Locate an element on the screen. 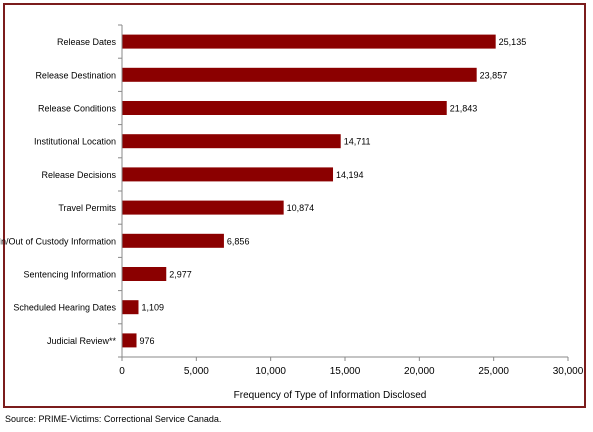 The image size is (593, 432). value-label: 10,874 is located at coordinates (301, 208).